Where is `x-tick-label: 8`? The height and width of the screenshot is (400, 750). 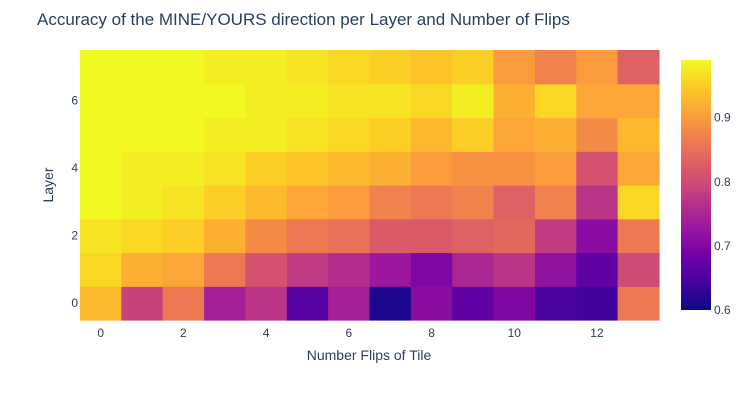
x-tick-label: 8 is located at coordinates (431, 333).